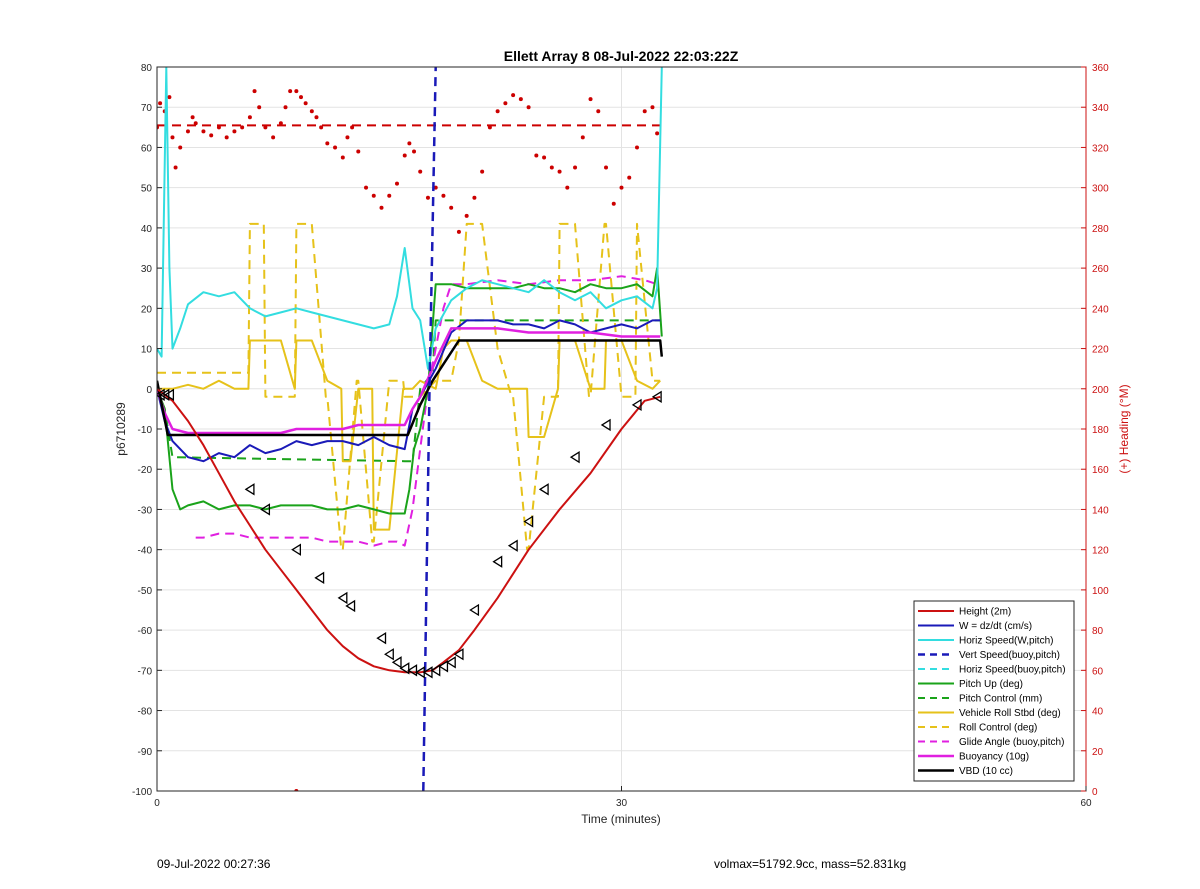 The width and height of the screenshot is (1200, 889). I want to click on series-line-horiz-speed-w-pitch, so click(410, 218).